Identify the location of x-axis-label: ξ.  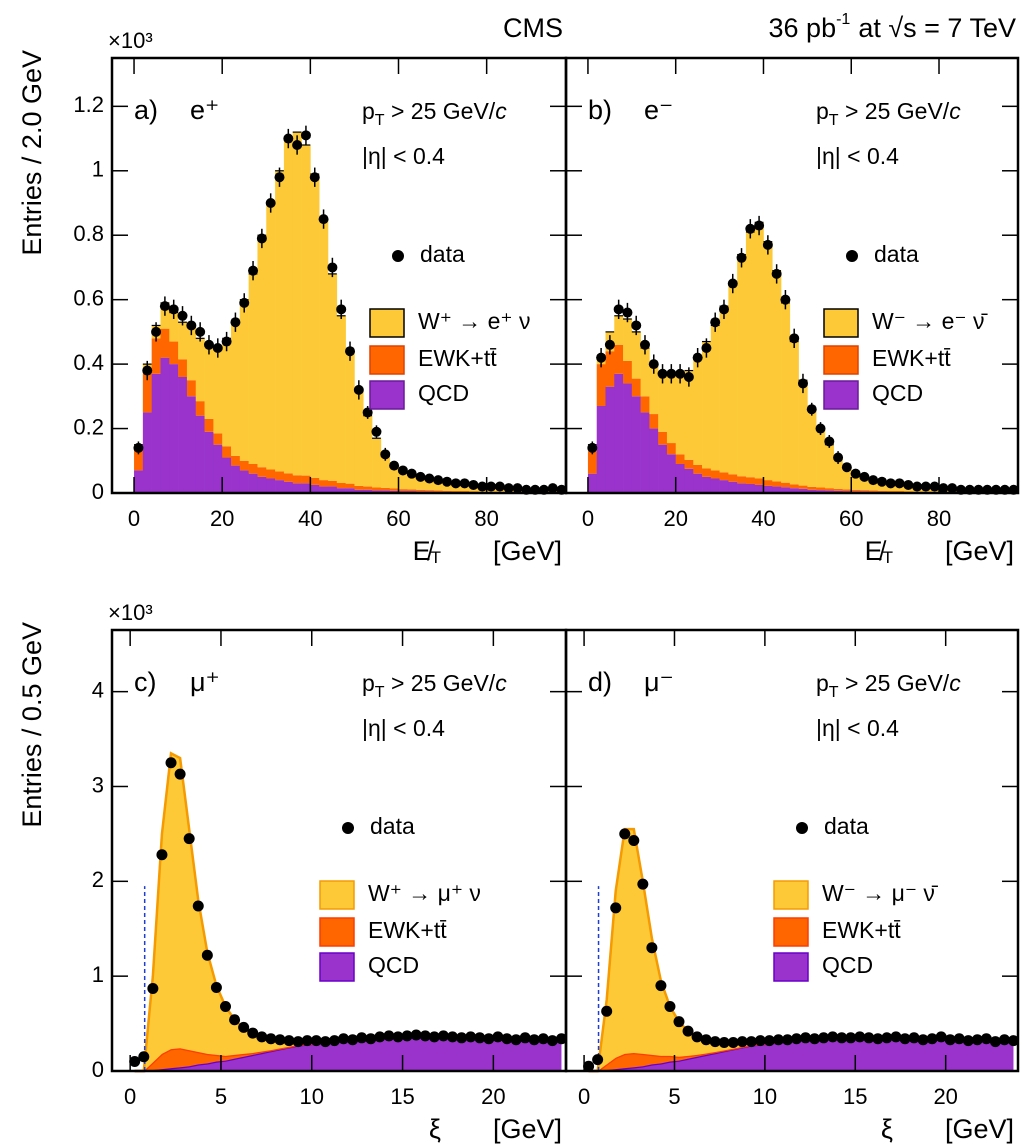
(435, 1129).